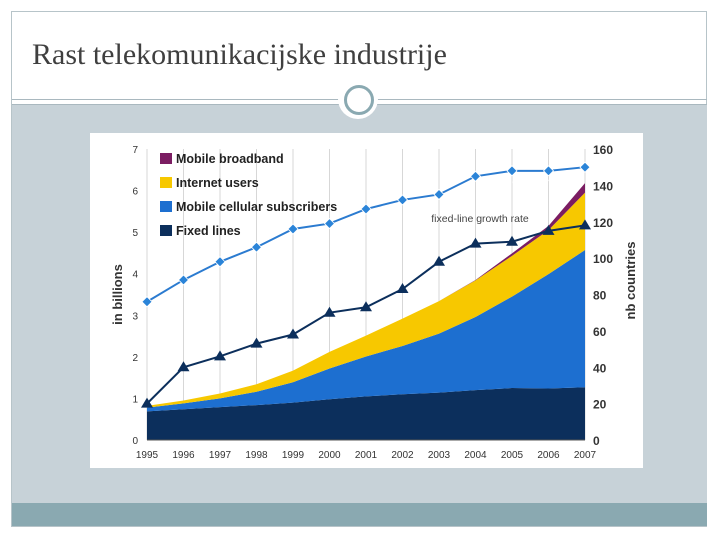  I want to click on chart-annotations: mobile growth rate fixed-line growth rate, so click(502, 200).